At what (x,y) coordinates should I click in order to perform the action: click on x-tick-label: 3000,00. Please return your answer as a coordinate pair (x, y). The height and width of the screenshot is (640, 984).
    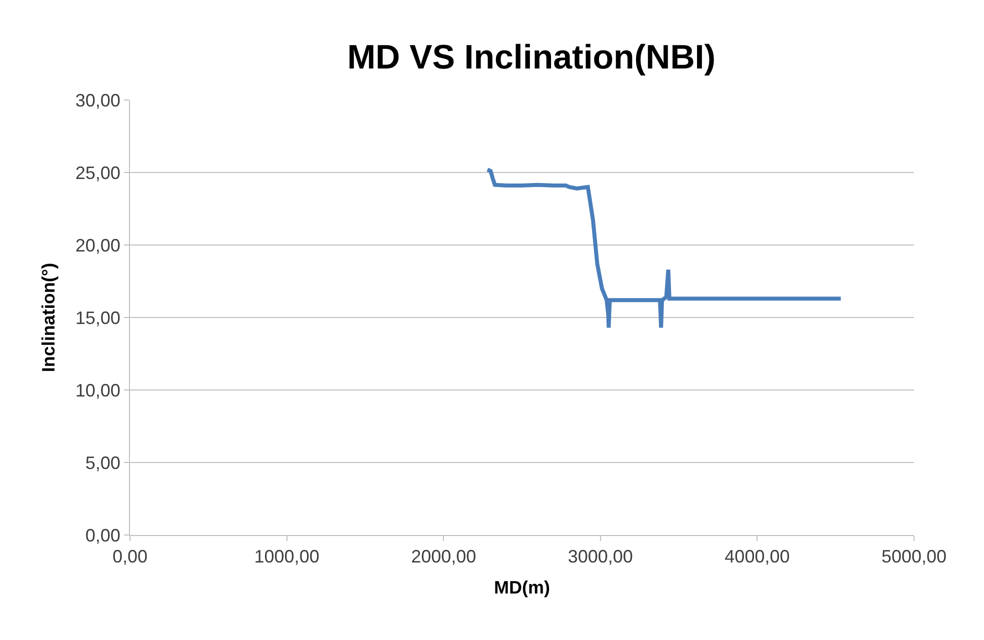
    Looking at the image, I should click on (600, 556).